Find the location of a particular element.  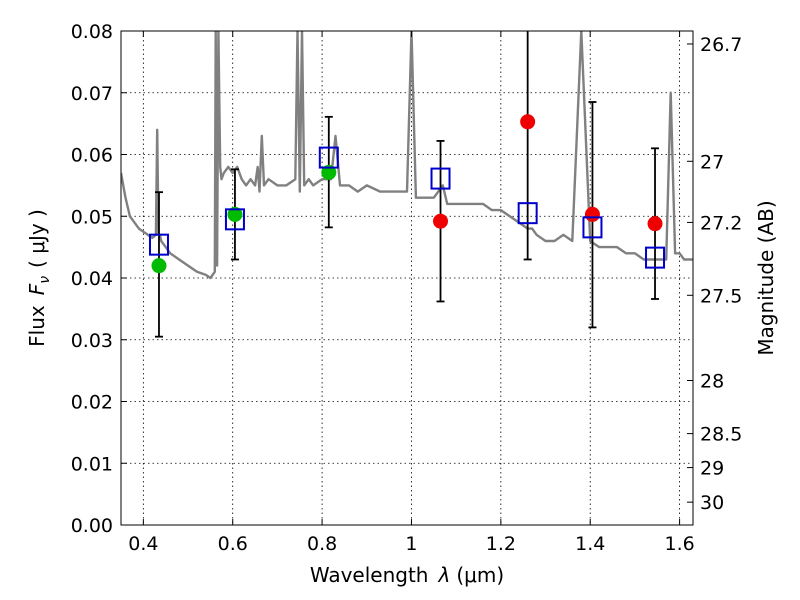

x-tick-label: 1.4 is located at coordinates (590, 544).